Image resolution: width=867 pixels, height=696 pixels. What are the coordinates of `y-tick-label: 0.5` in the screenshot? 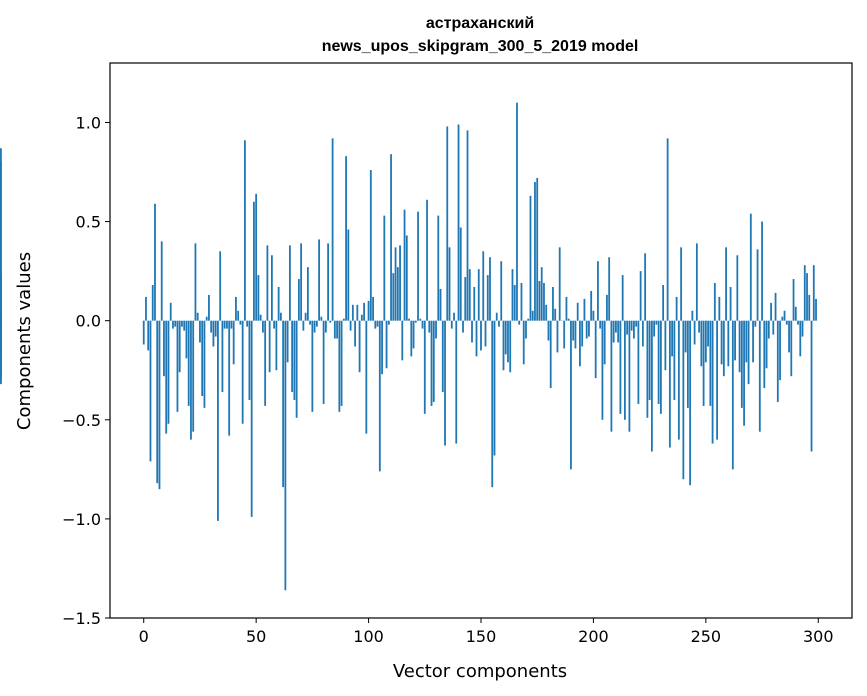 It's located at (88, 222).